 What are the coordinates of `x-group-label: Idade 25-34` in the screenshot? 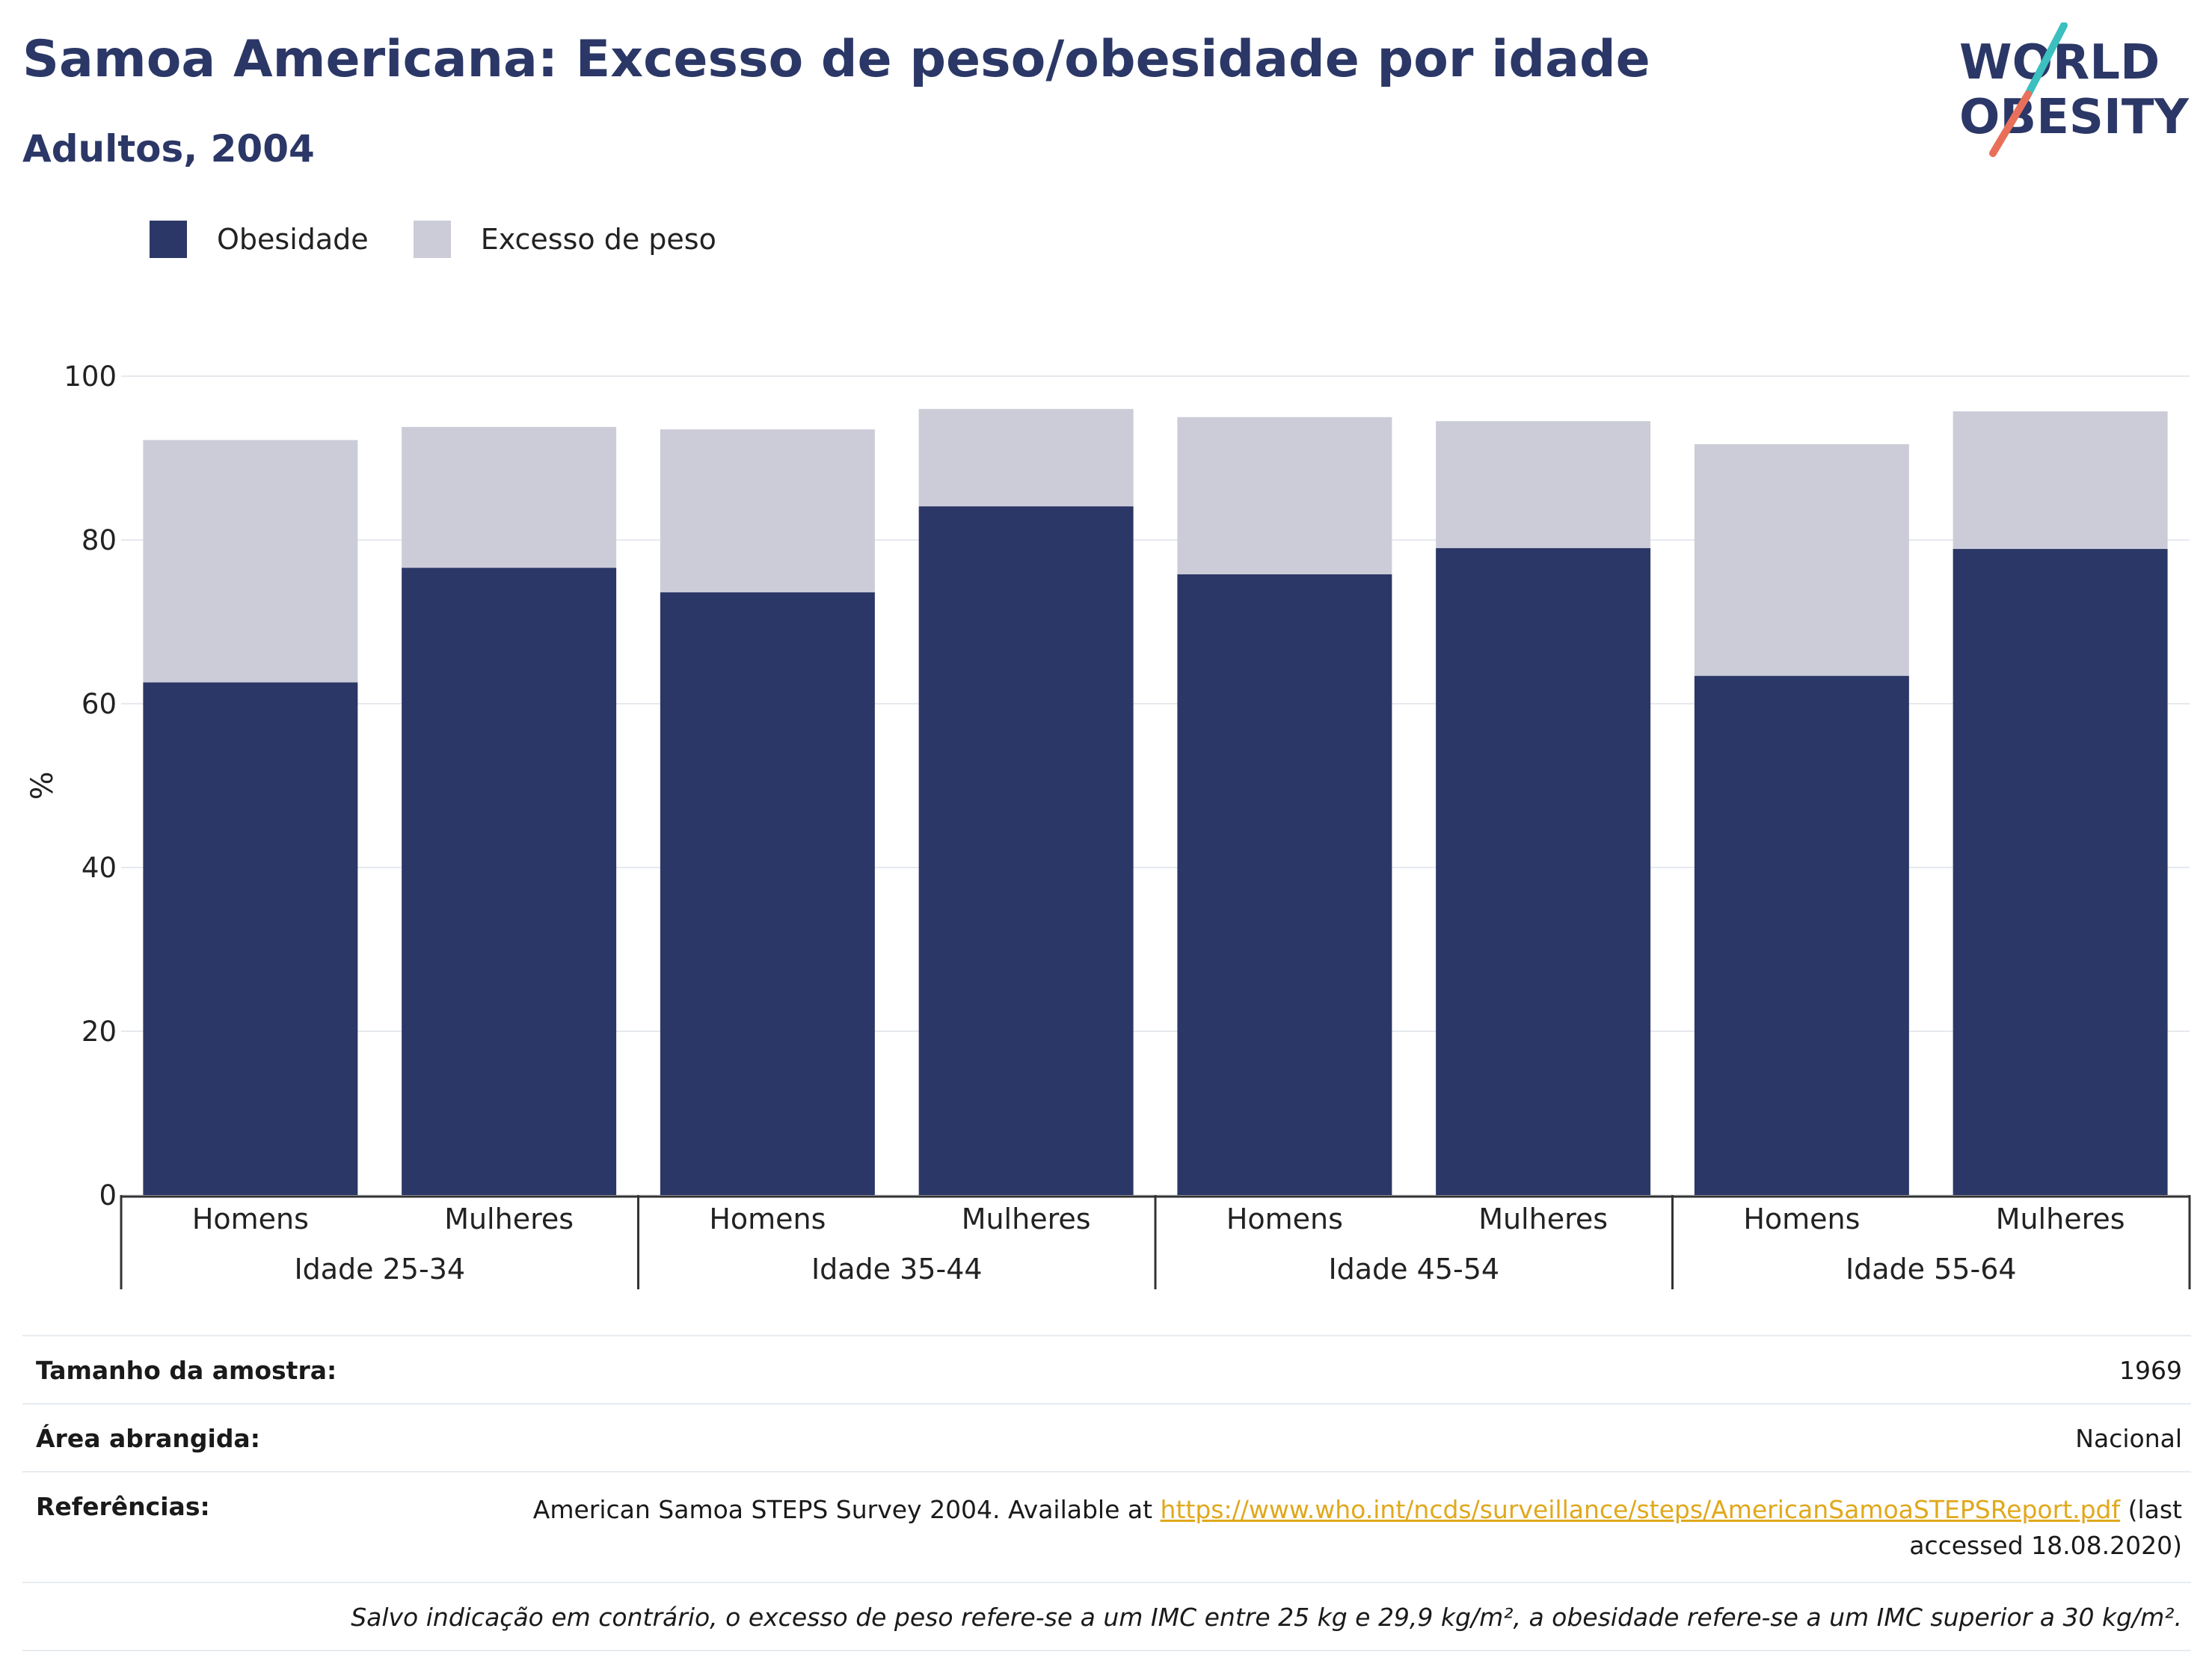 It's located at (379, 1269).